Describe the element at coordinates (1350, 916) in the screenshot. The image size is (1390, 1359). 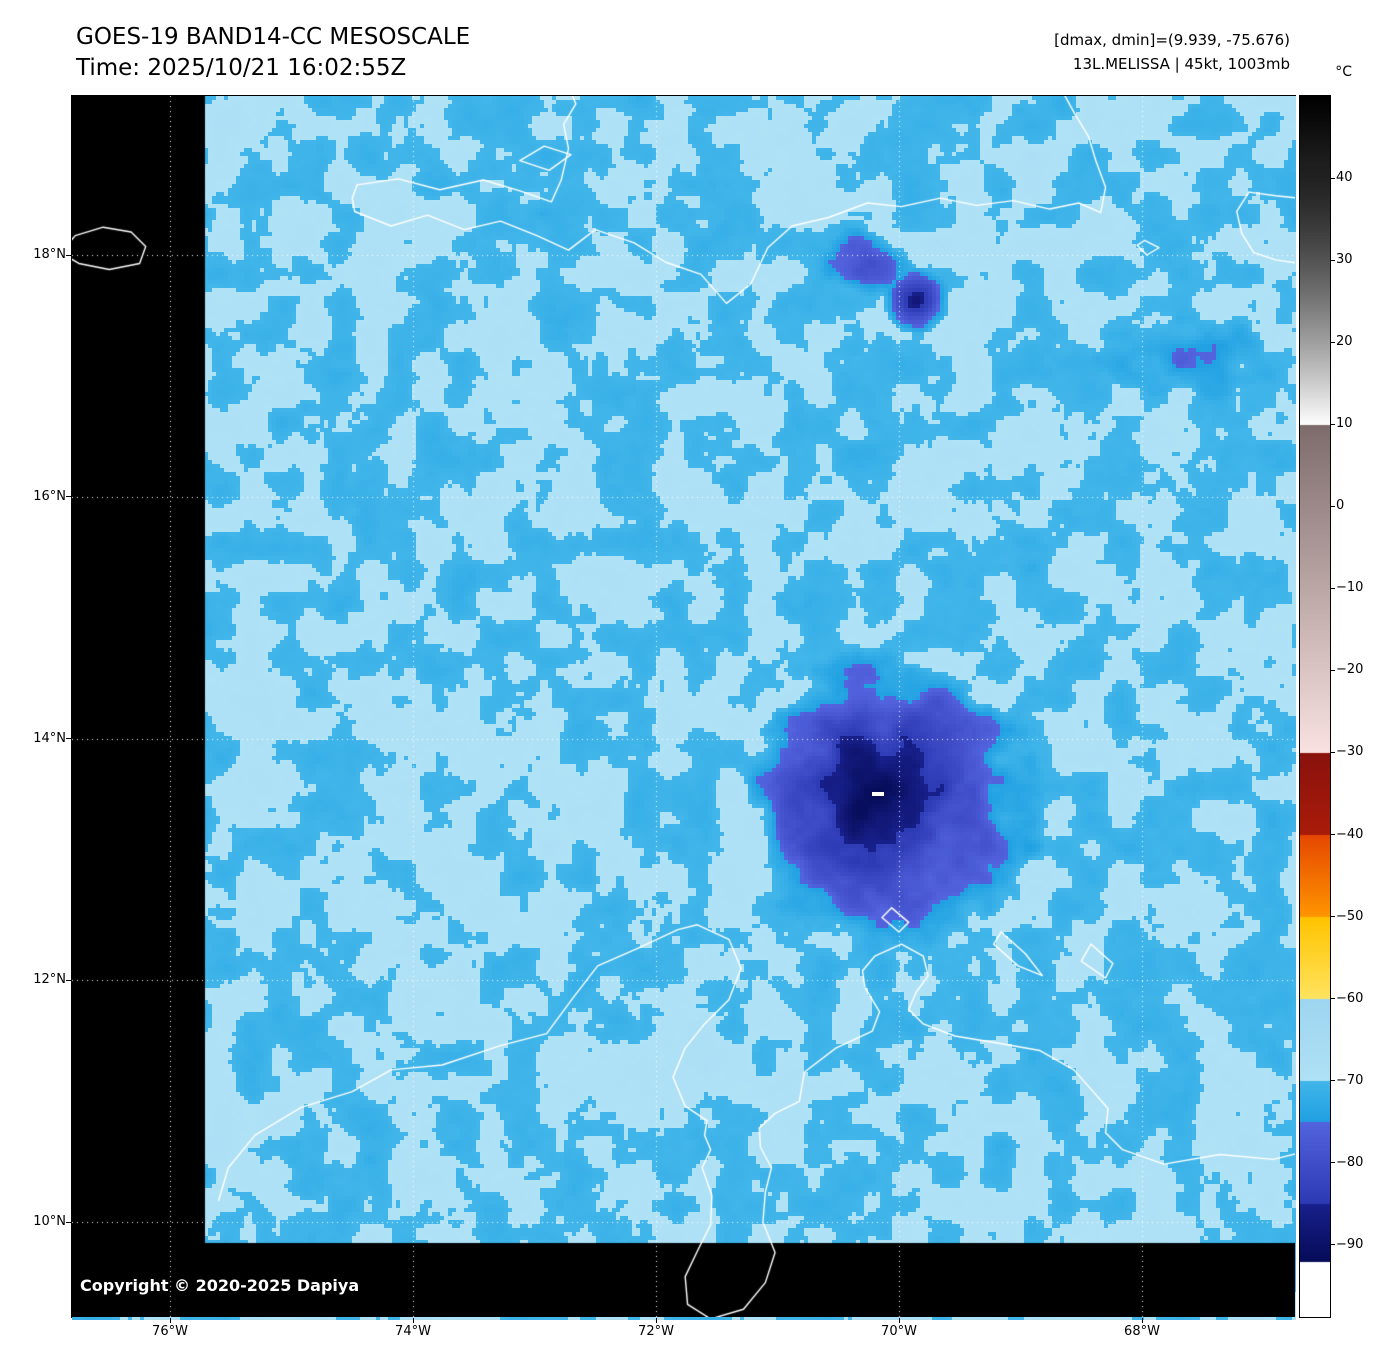
I see `colorbar-tick-label: −50` at that location.